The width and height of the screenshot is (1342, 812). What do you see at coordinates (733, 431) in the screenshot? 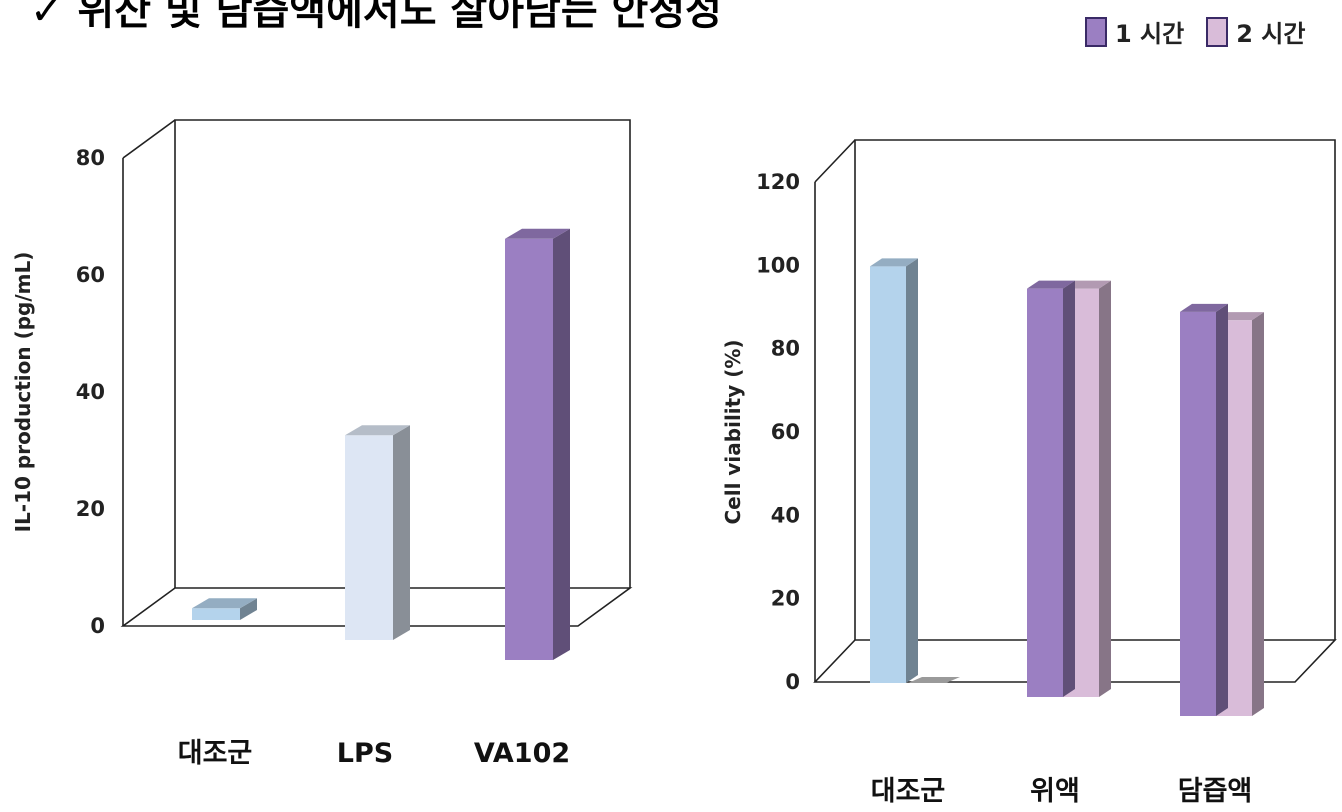
I see `y-axis-label: Cell viability (%)` at bounding box center [733, 431].